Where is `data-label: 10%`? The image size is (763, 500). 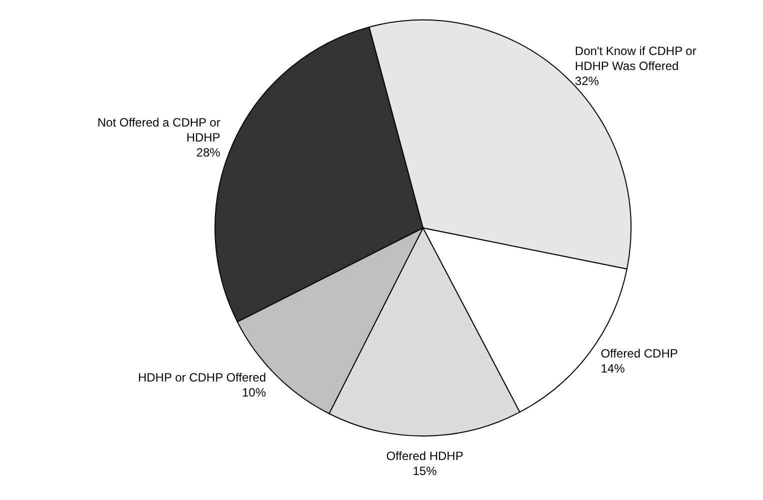 data-label: 10% is located at coordinates (254, 392).